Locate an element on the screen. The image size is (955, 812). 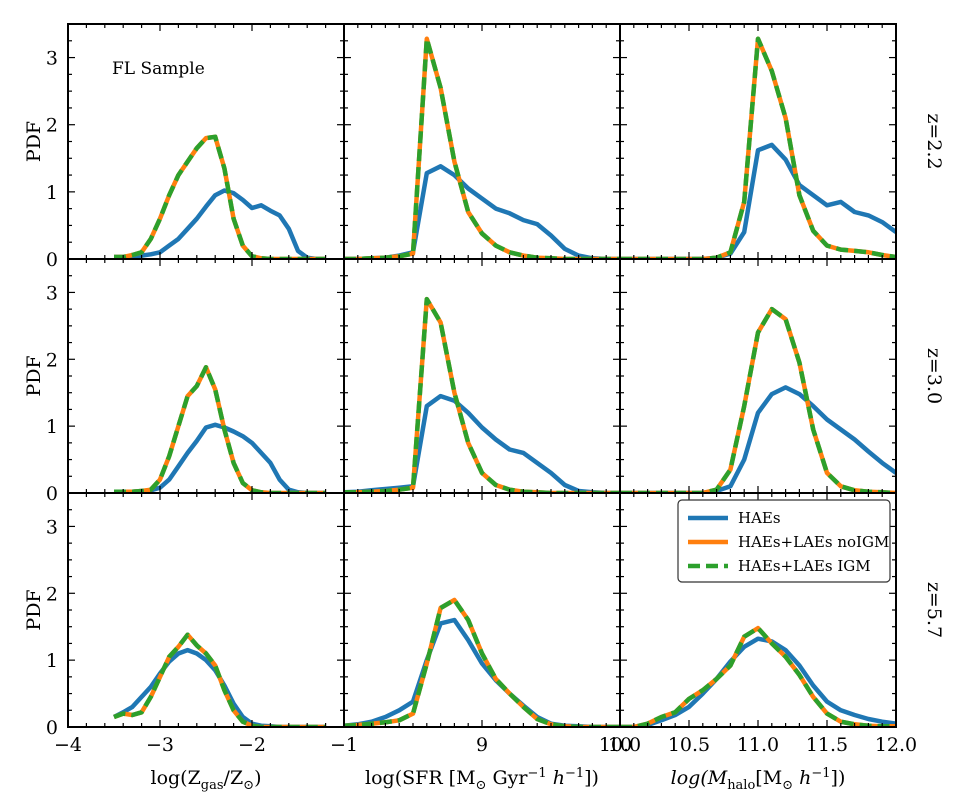
sample-annotation: FL Sample is located at coordinates (158, 69).